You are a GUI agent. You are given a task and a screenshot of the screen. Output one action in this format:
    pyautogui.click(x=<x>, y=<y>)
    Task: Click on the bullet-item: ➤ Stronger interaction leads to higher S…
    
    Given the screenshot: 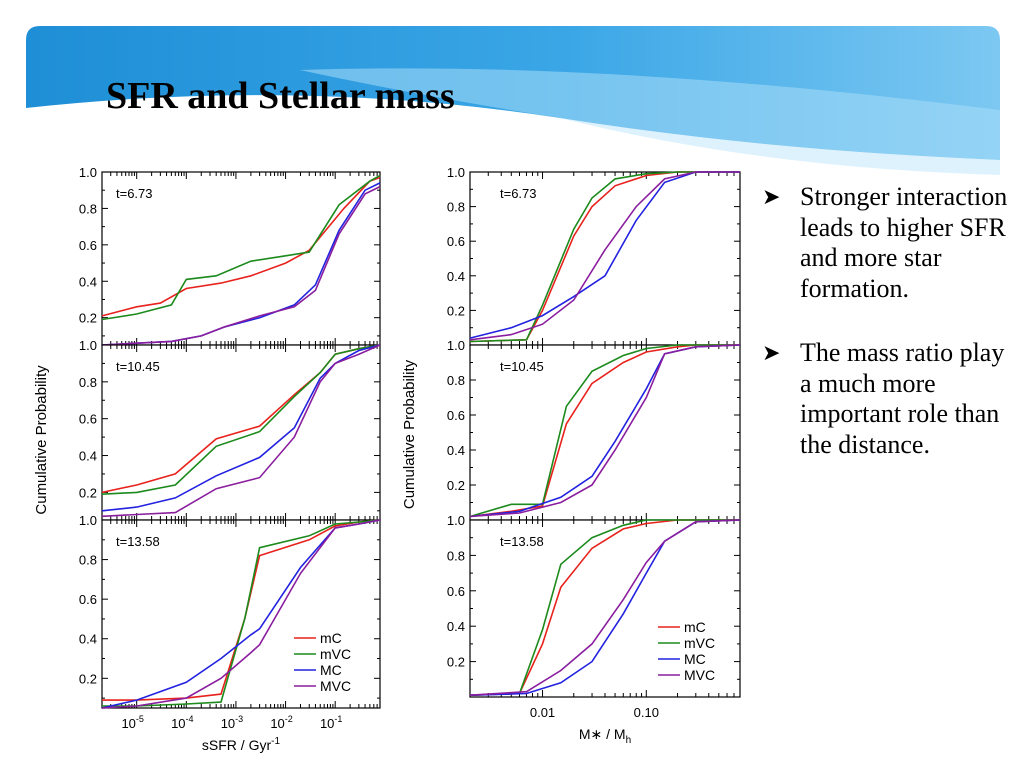 What is the action you would take?
    pyautogui.click(x=887, y=243)
    